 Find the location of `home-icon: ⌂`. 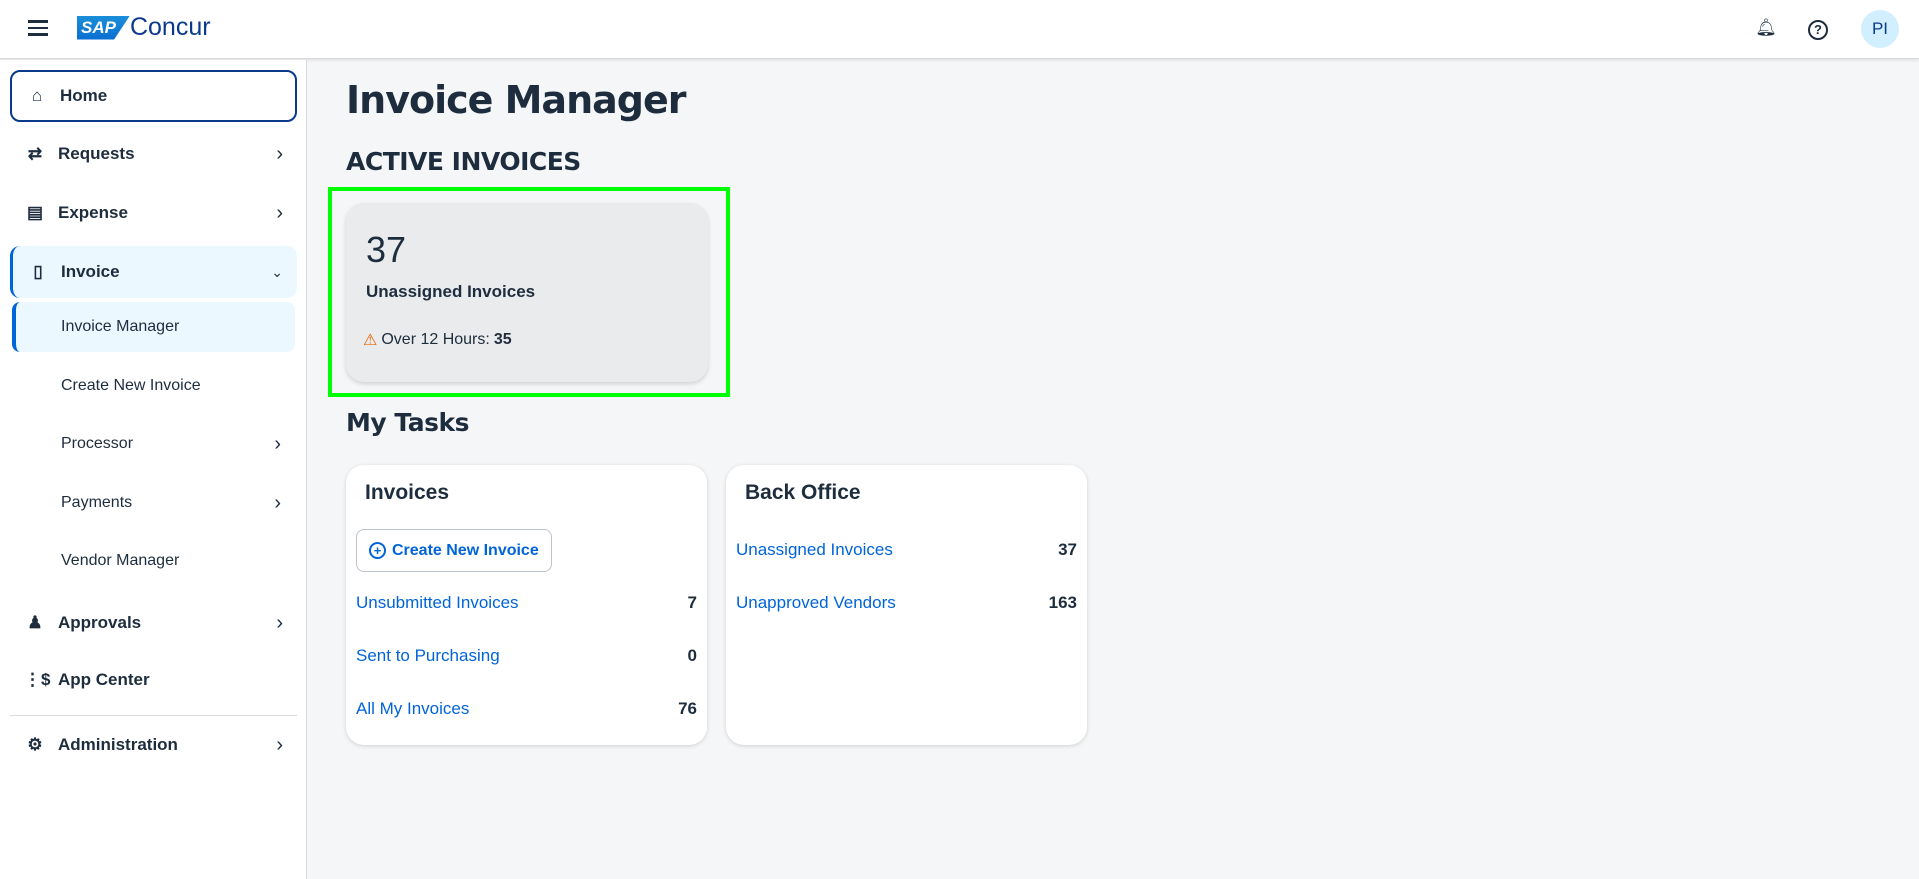

home-icon: ⌂ is located at coordinates (37, 95).